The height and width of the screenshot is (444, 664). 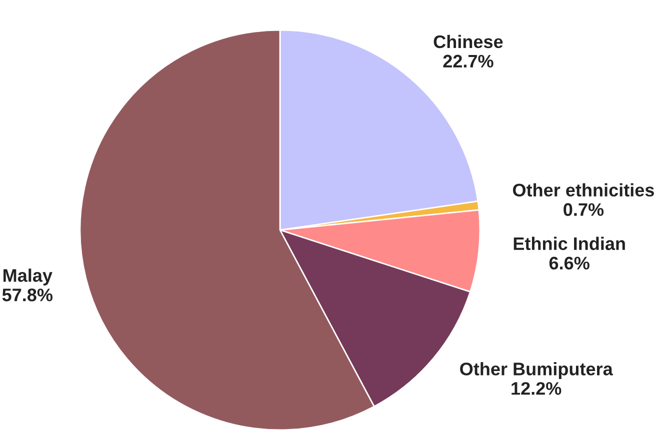 What do you see at coordinates (468, 41) in the screenshot?
I see `slice-label: Chinese` at bounding box center [468, 41].